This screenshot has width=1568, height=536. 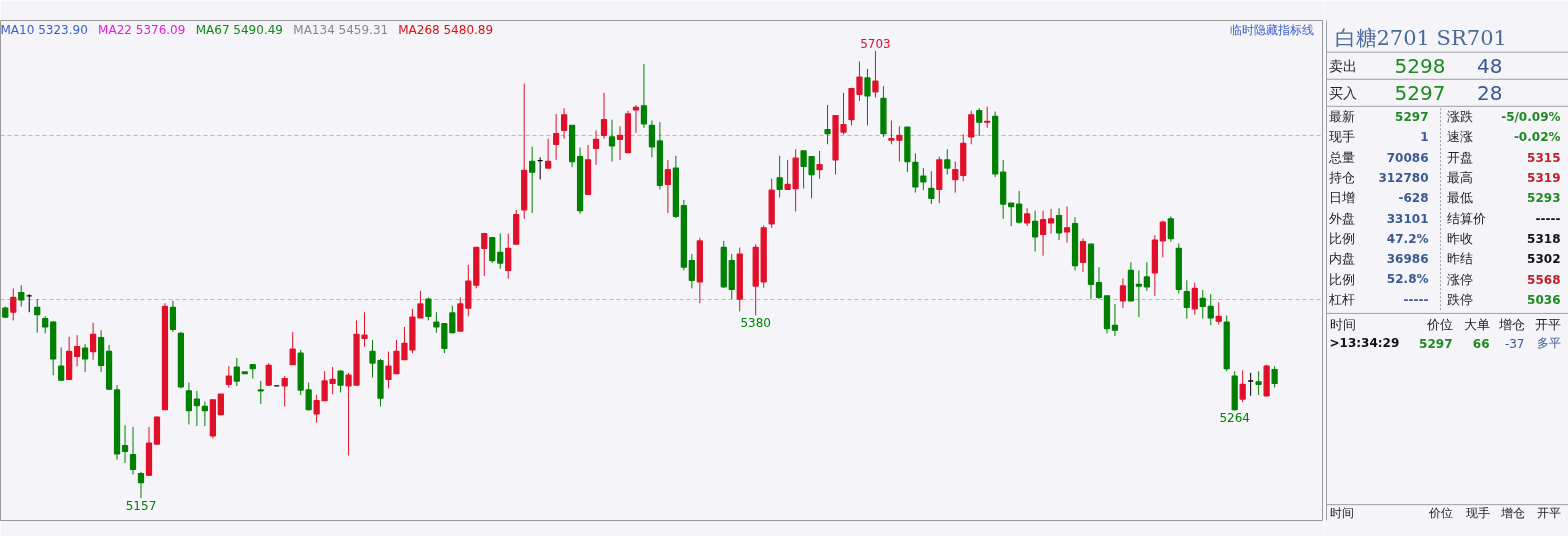 What do you see at coordinates (1481, 343) in the screenshot?
I see `text: 66` at bounding box center [1481, 343].